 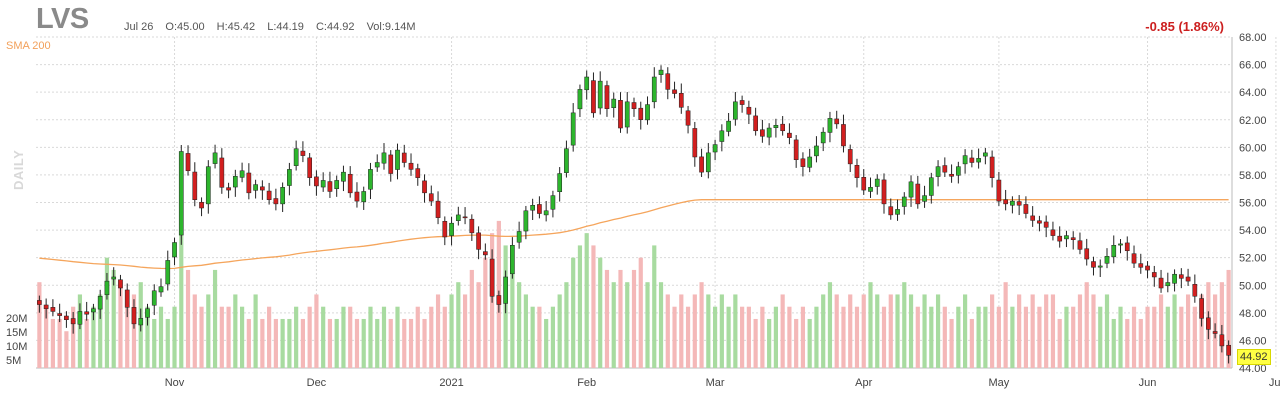 I want to click on price-change: -0.85 (1.86%), so click(x=1184, y=26).